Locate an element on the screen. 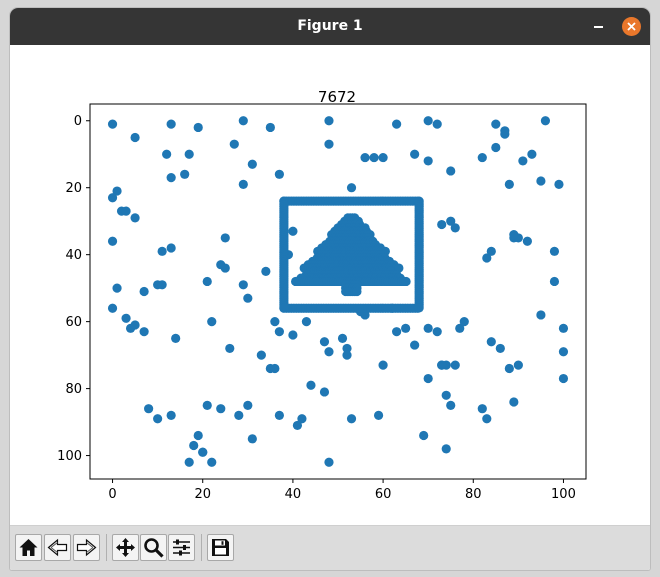 This screenshot has width=660, height=577. zoom-button is located at coordinates (153, 547).